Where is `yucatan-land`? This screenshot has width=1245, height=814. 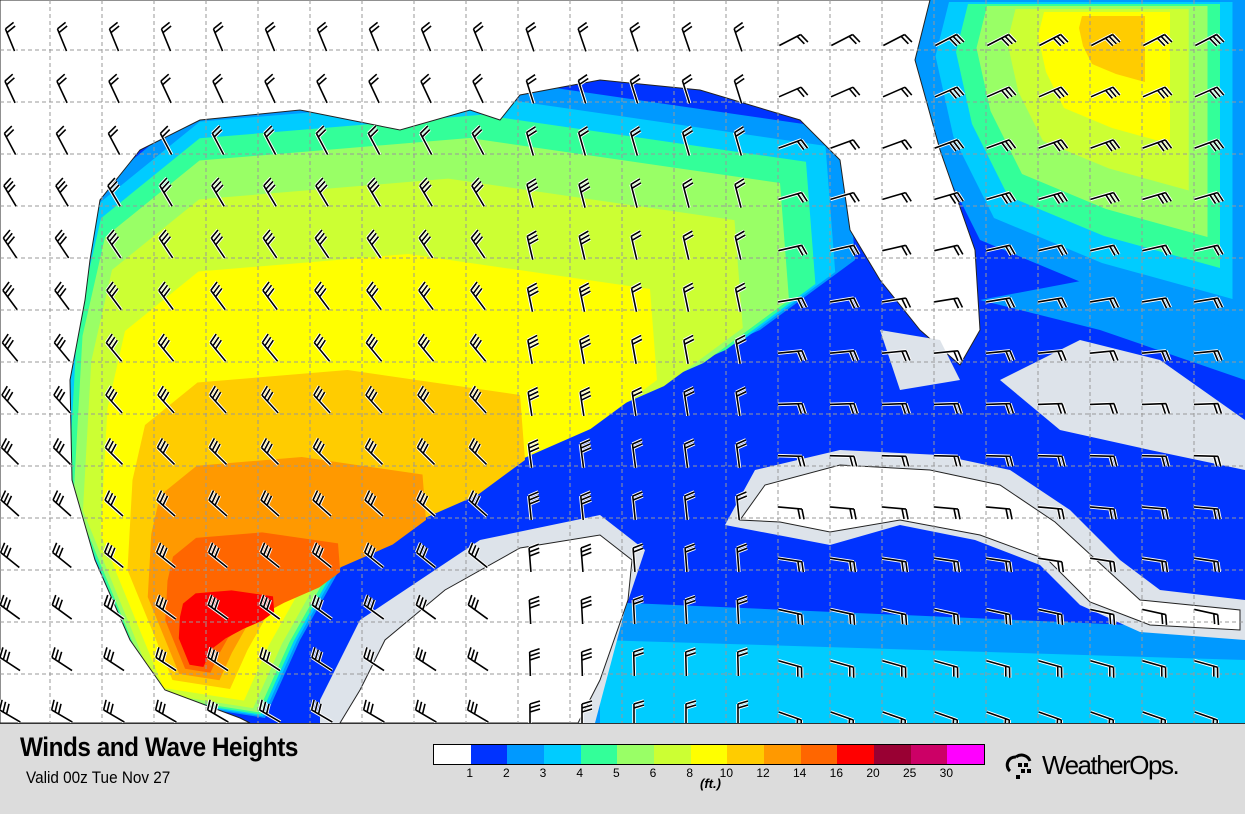 yucatan-land is located at coordinates (486, 629).